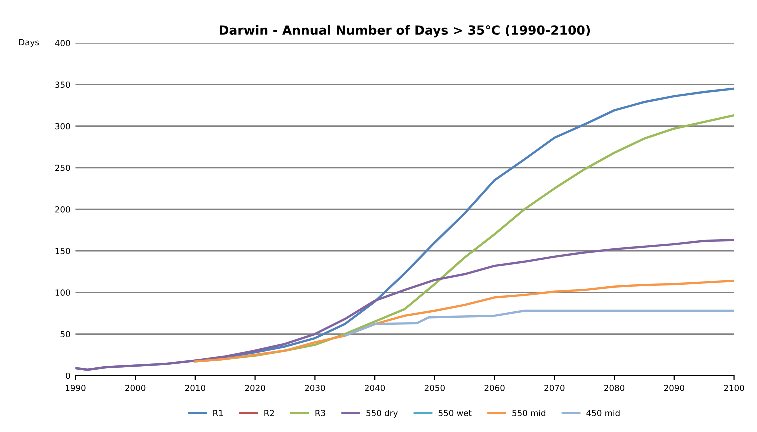 The image size is (757, 432). Describe the element at coordinates (494, 388) in the screenshot. I see `x-tick-label: 2060` at that location.